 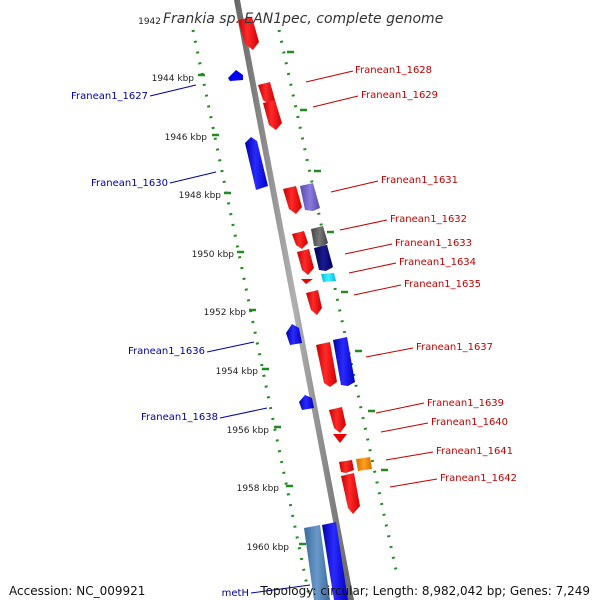 What do you see at coordinates (200, 196) in the screenshot?
I see `tick-label: 1948 kbp` at bounding box center [200, 196].